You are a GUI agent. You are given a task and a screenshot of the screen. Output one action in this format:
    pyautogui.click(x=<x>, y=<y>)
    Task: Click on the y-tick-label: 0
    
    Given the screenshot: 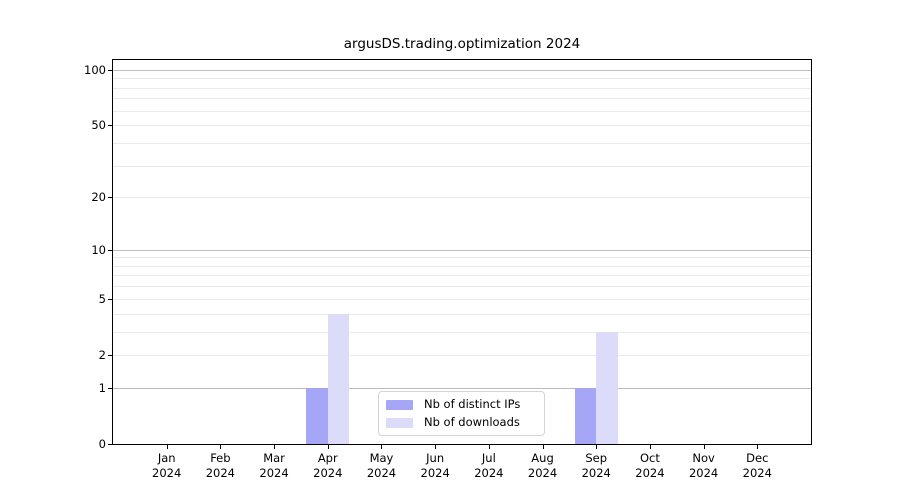 What is the action you would take?
    pyautogui.click(x=102, y=444)
    